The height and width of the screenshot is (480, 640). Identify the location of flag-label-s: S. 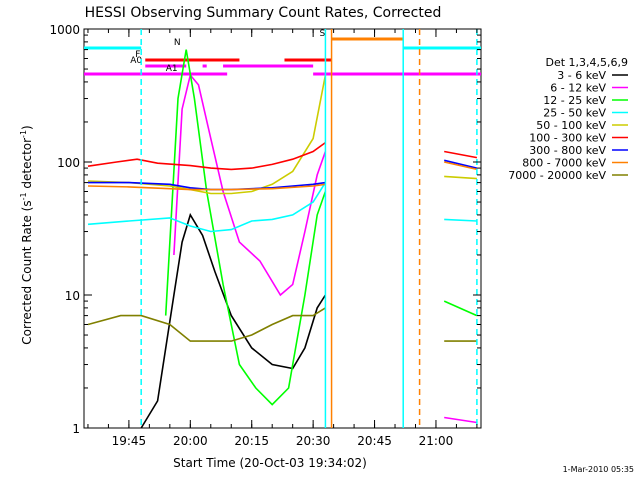
(323, 34).